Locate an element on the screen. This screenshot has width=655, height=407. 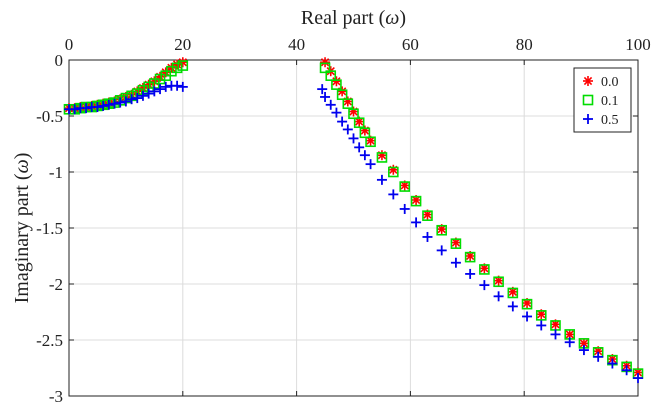
y-axis-label-close: ) is located at coordinates (22, 156).